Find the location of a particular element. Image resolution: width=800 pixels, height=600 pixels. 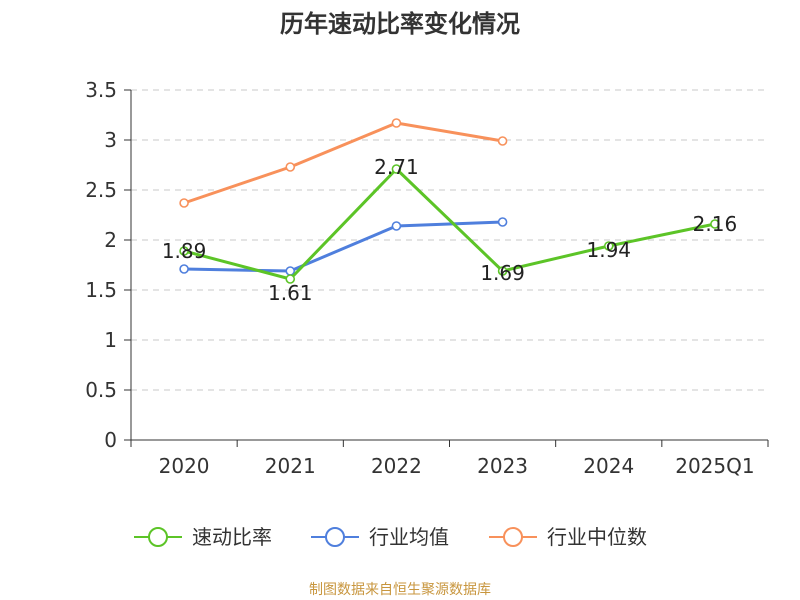

y-tick-label: 3.5 is located at coordinates (101, 90).